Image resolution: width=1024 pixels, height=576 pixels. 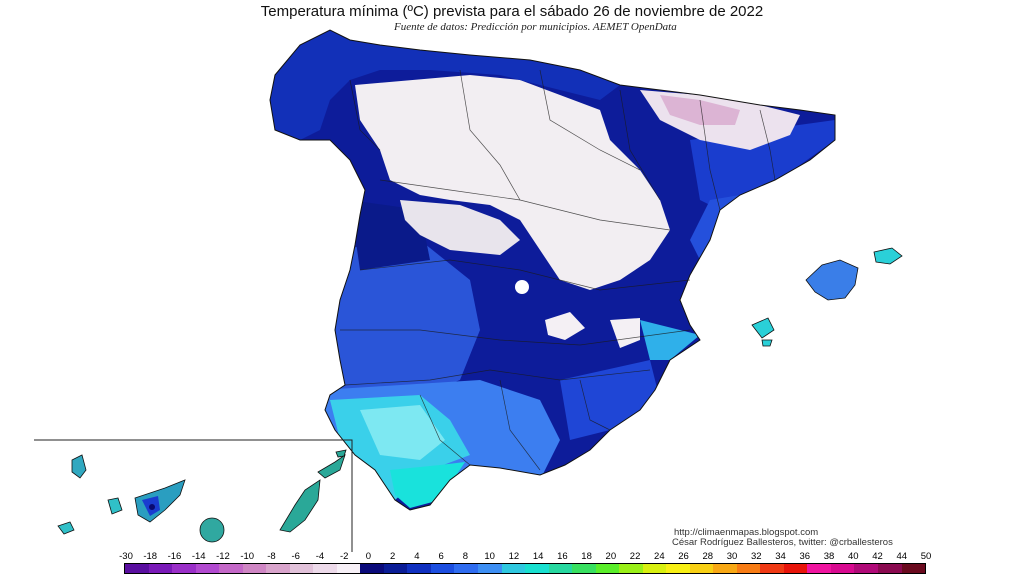 What do you see at coordinates (295, 556) in the screenshot?
I see `scale-tick-label: -6` at bounding box center [295, 556].